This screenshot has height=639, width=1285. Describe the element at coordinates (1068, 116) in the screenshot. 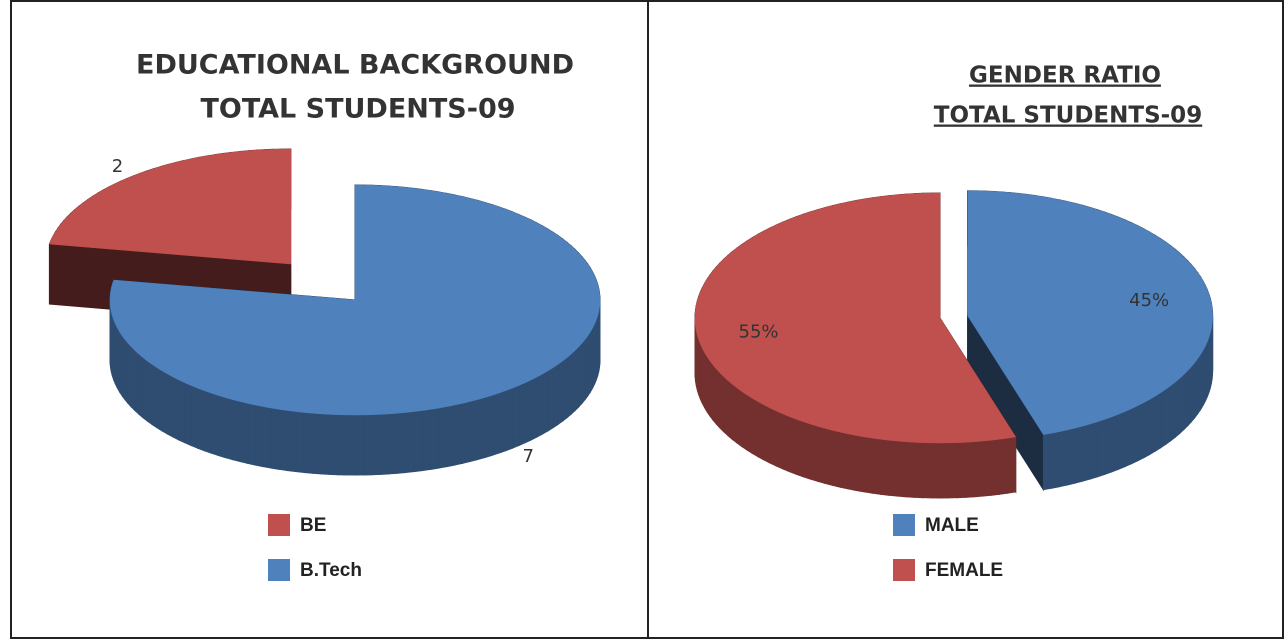

I see `chart-subtitle: TOTAL STUDENTS-09` at that location.